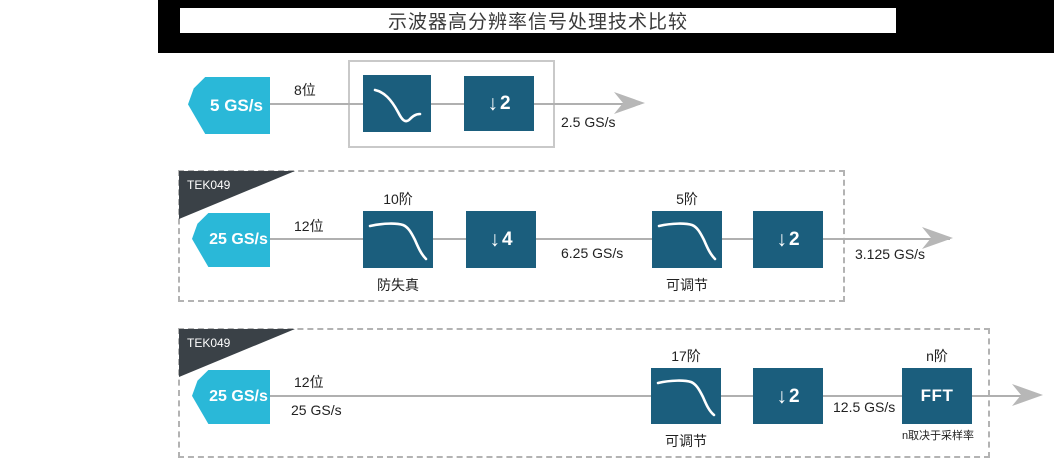 The width and height of the screenshot is (1054, 462). Describe the element at coordinates (398, 285) in the screenshot. I see `row2-filter1-caption: 防失真` at that location.